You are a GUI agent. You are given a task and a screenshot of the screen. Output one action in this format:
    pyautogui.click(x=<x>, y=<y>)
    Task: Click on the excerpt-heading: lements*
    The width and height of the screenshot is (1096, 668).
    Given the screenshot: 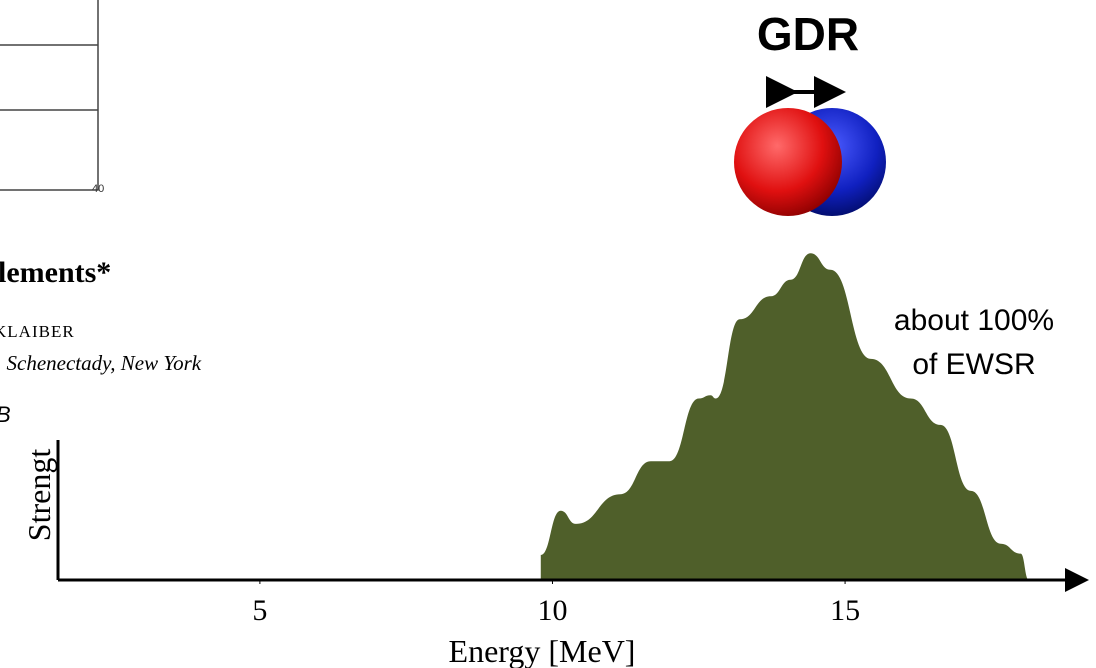 What is the action you would take?
    pyautogui.click(x=55, y=272)
    